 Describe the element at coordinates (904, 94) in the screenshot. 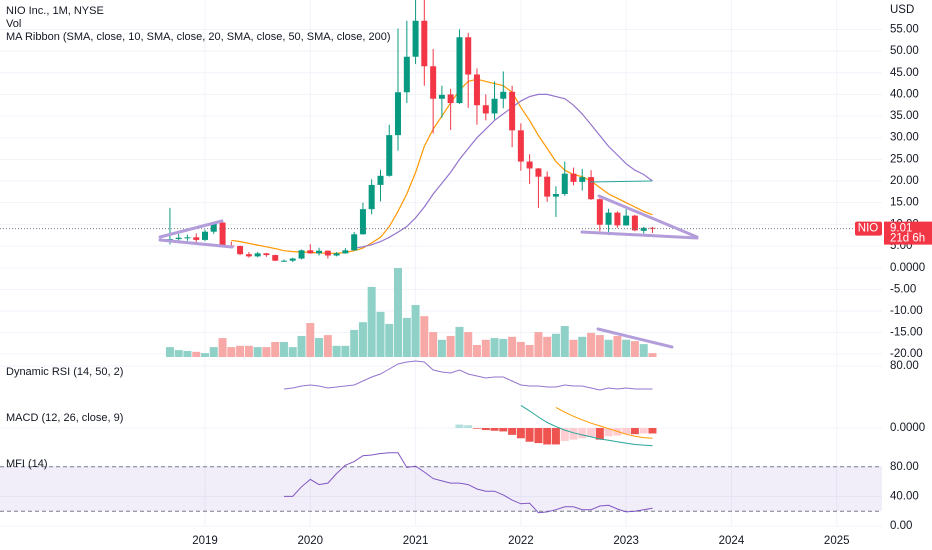

I see `y-tick-label: 40.00` at that location.